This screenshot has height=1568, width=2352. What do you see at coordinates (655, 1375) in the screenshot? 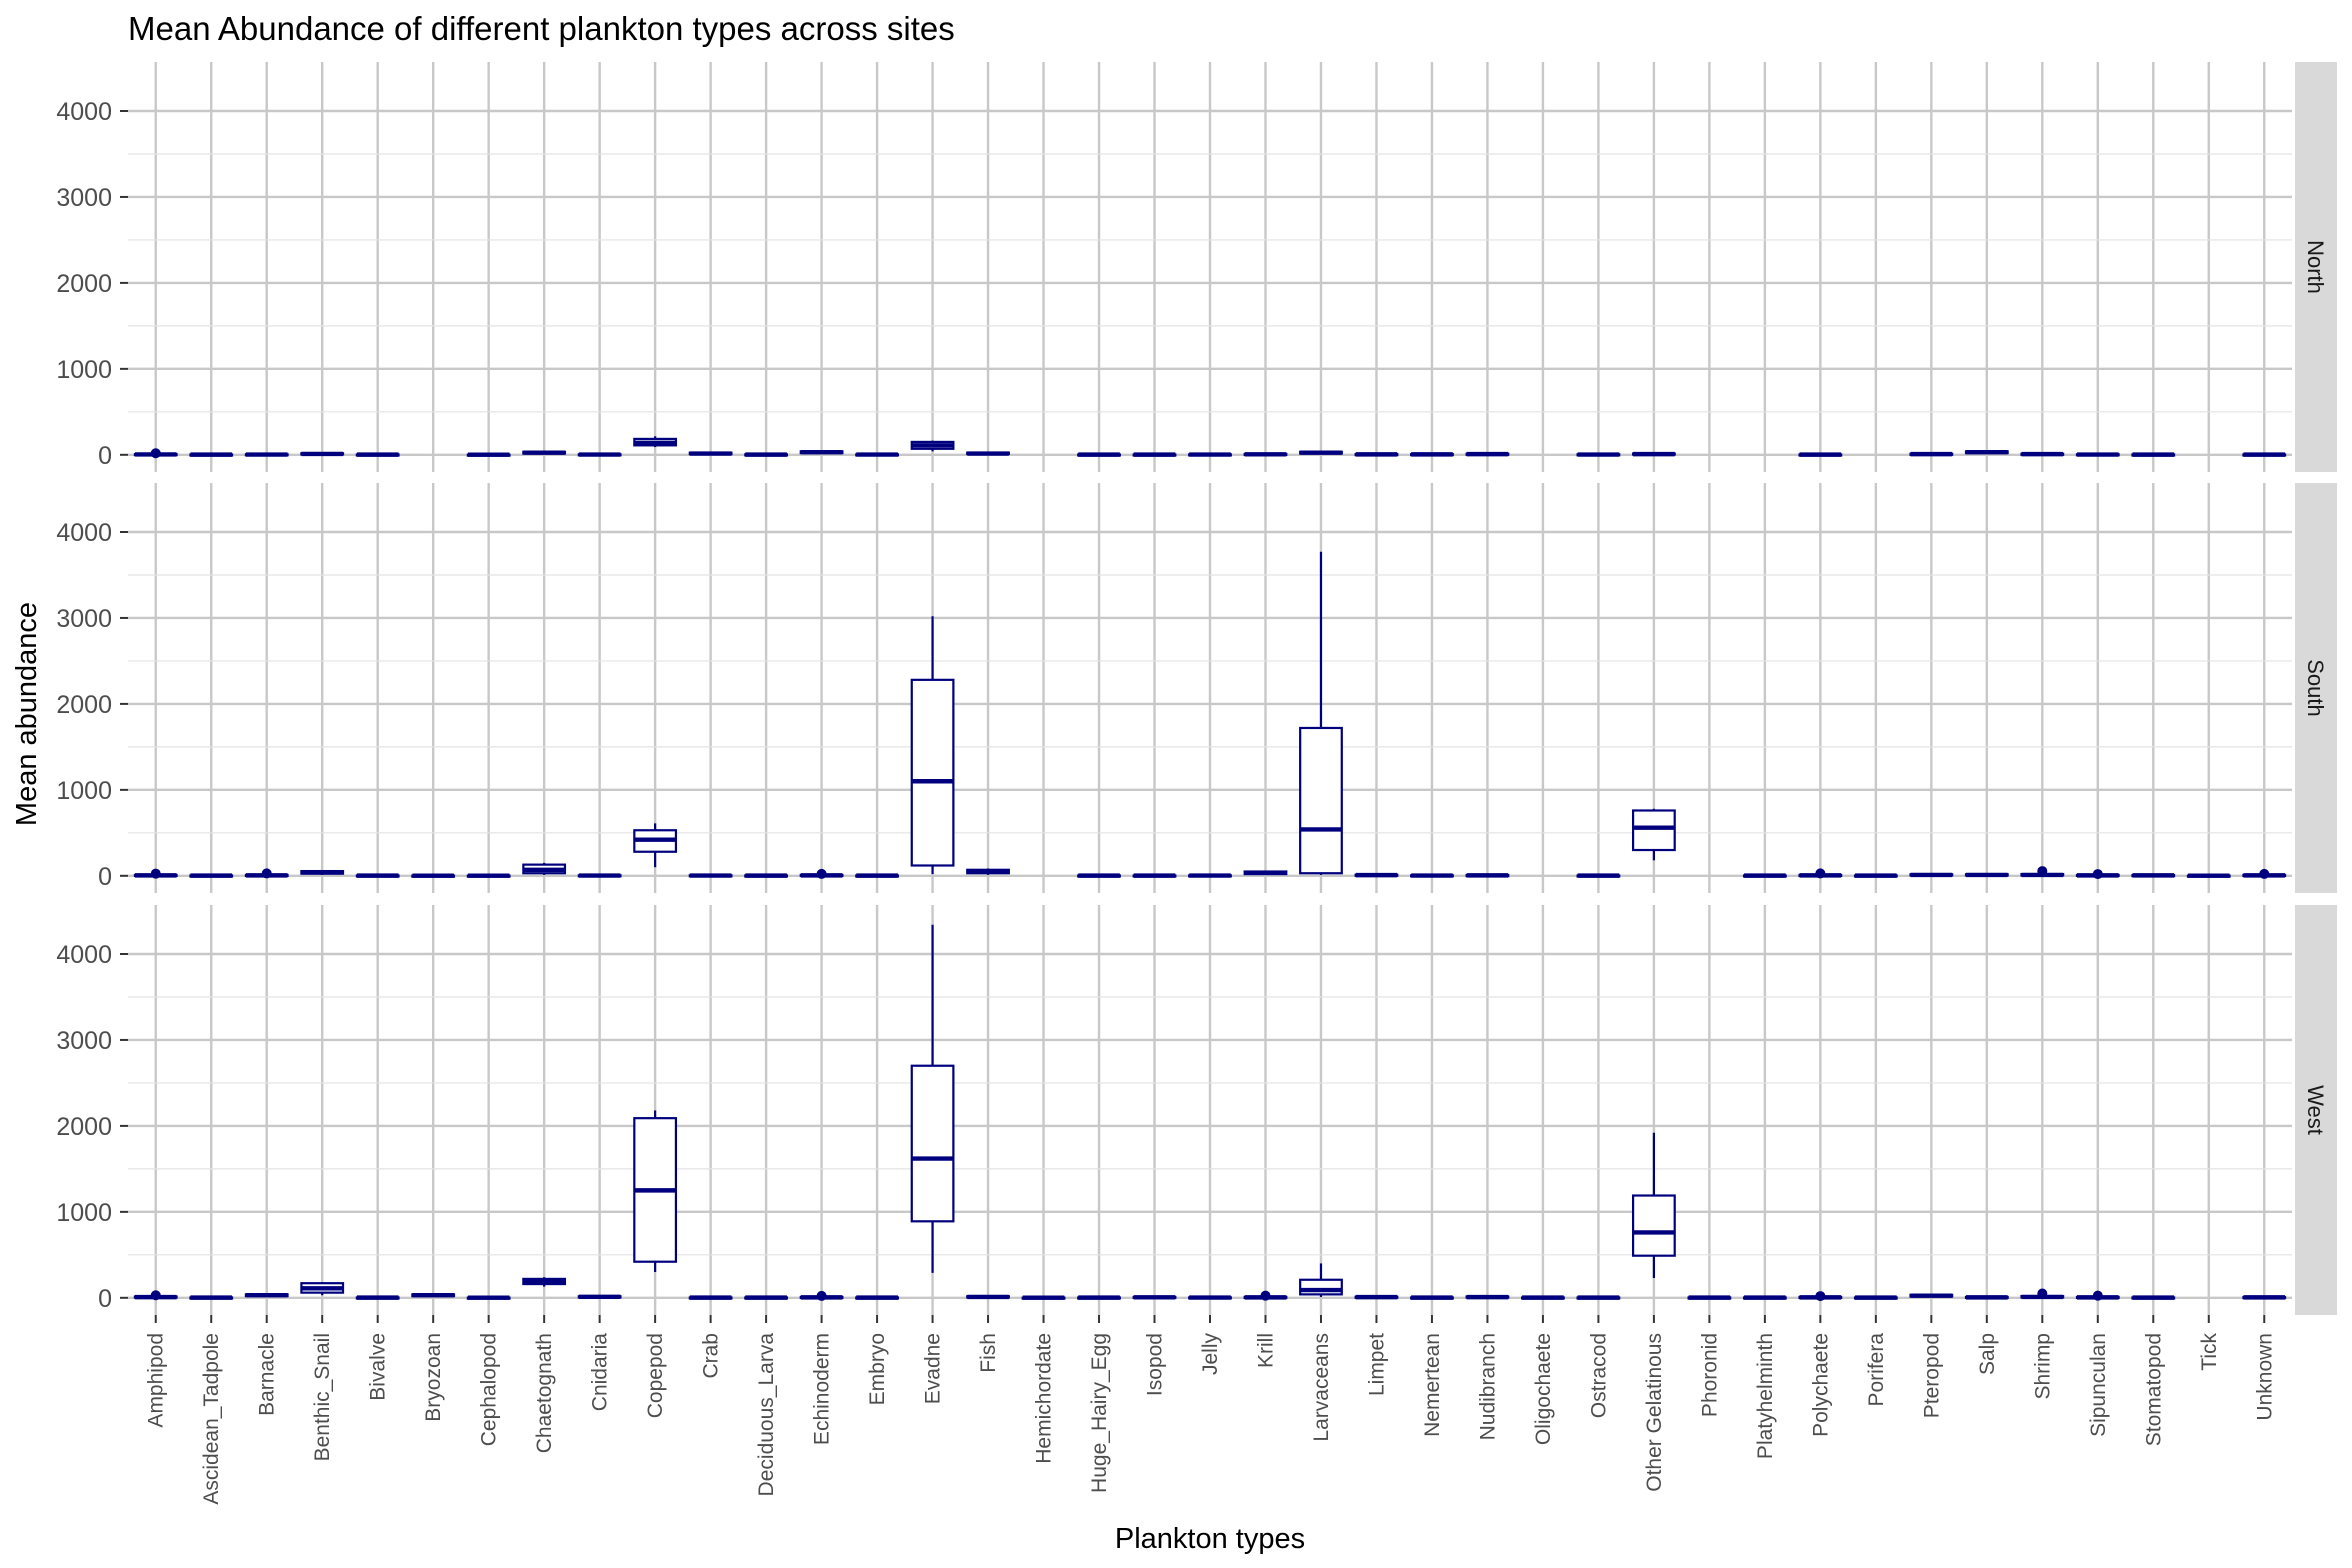
I see `x-tick-label: Copepod` at bounding box center [655, 1375].